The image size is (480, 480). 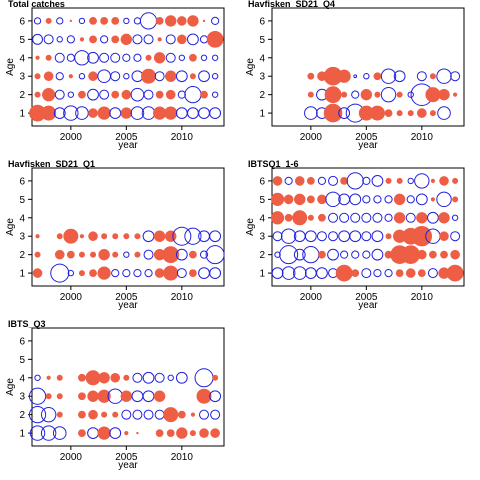 What do you see at coordinates (10, 227) in the screenshot?
I see `y-axis-label: Age` at bounding box center [10, 227].